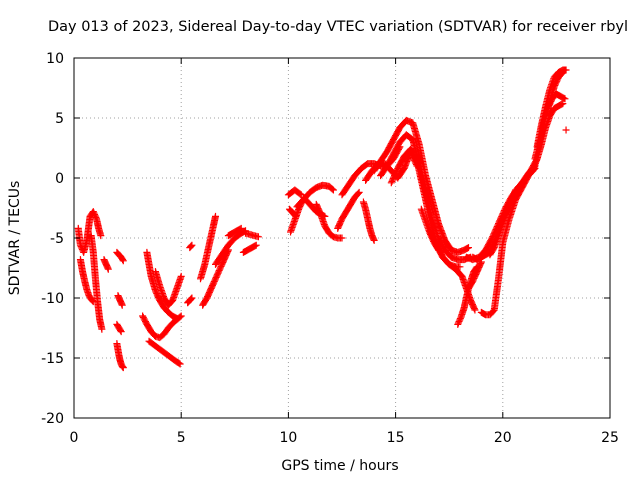 Image resolution: width=640 pixels, height=480 pixels. What do you see at coordinates (120, 300) in the screenshot?
I see `series-arc6` at bounding box center [120, 300].